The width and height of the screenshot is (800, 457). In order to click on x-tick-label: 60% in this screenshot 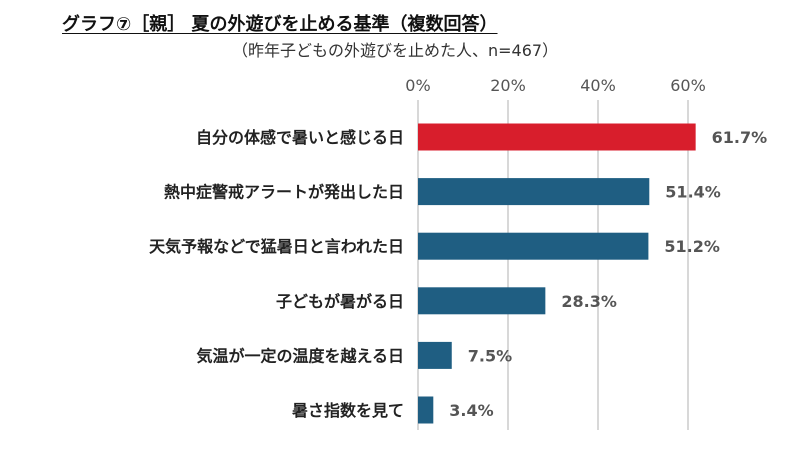, I will do `click(688, 85)`.